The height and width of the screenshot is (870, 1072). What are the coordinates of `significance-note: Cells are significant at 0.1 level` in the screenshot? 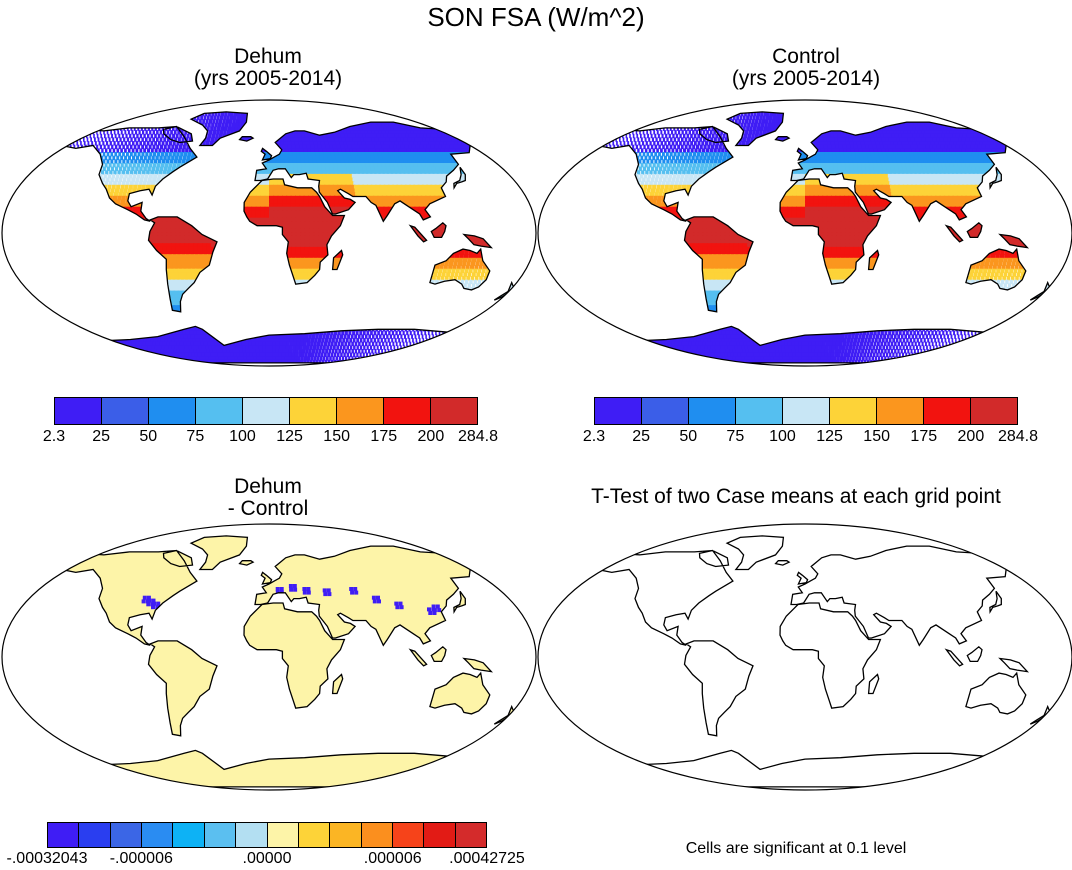 It's located at (796, 849).